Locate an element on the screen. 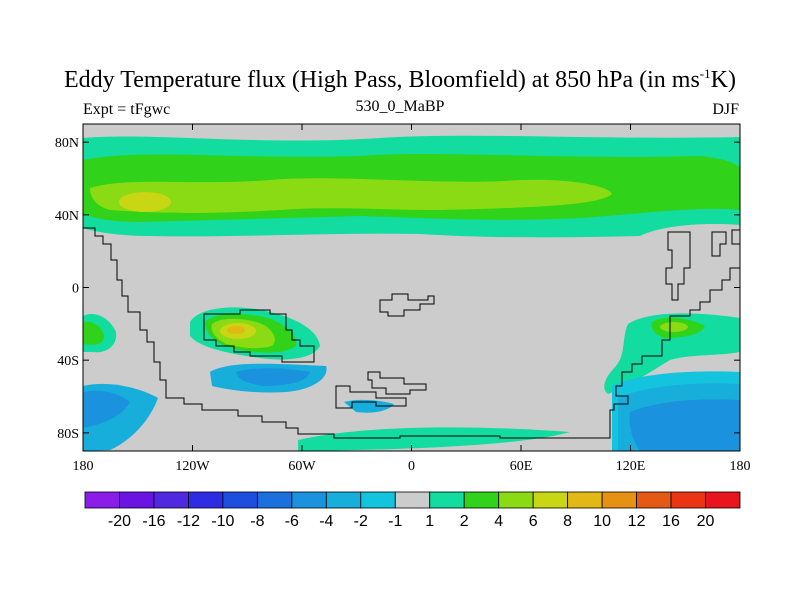  experiment-label: Expt = tFgwc is located at coordinates (127, 109).